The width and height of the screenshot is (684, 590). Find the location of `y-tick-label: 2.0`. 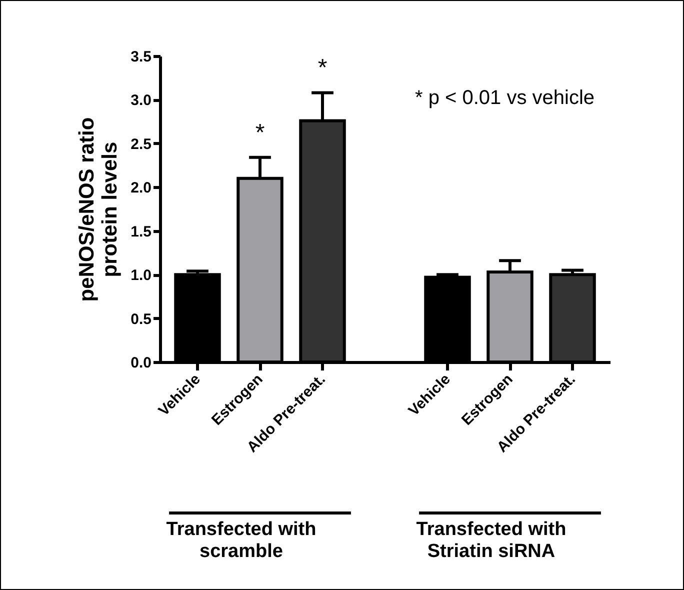

y-tick-label: 2.0 is located at coordinates (141, 188).